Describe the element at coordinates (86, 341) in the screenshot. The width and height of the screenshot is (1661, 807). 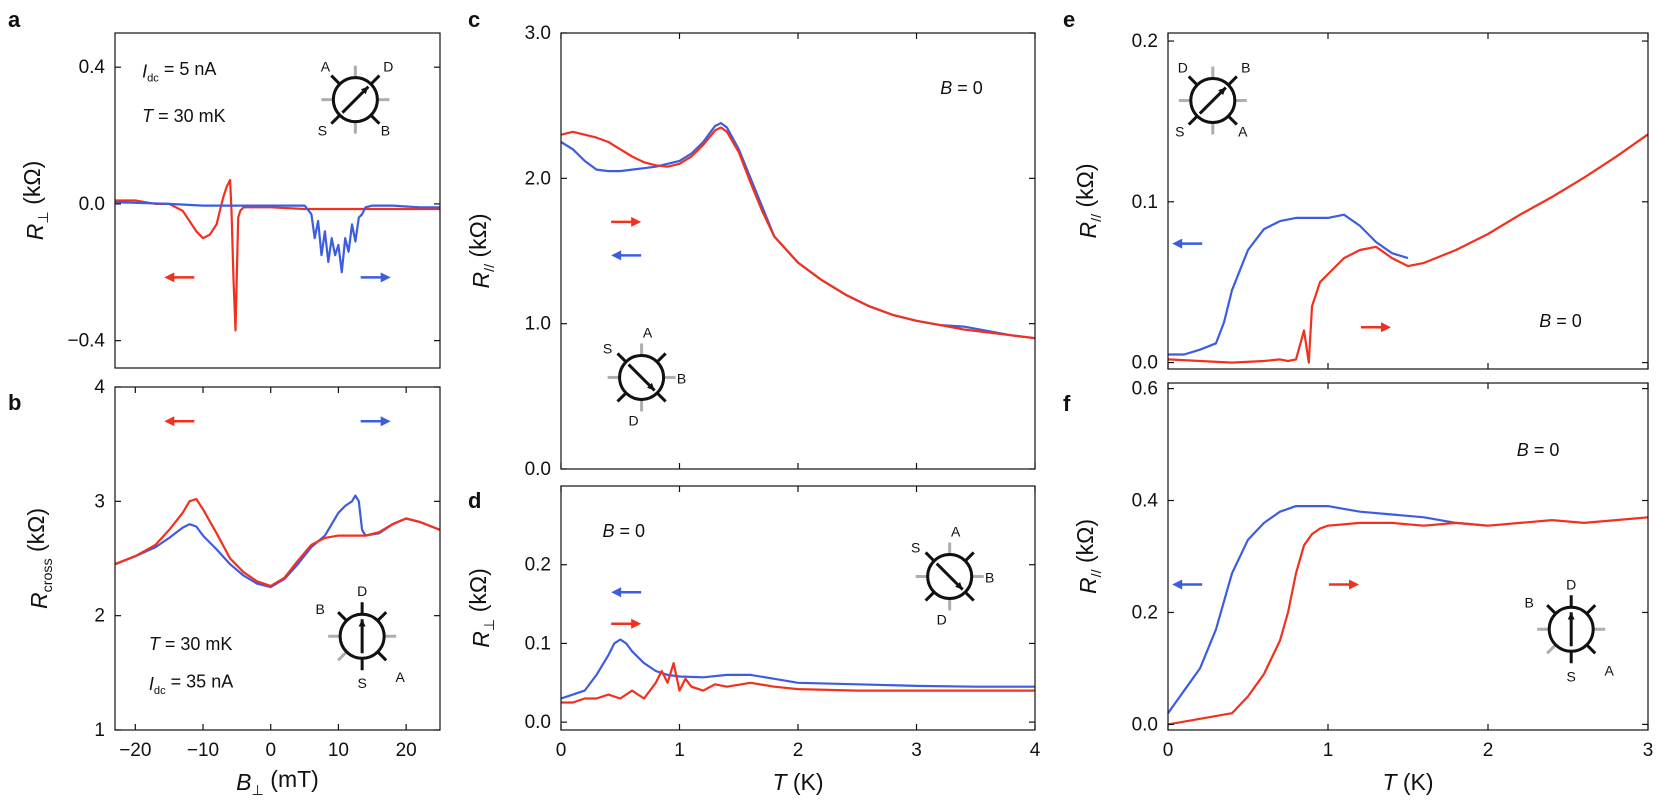
I see `y-tick-label: −0.4` at that location.